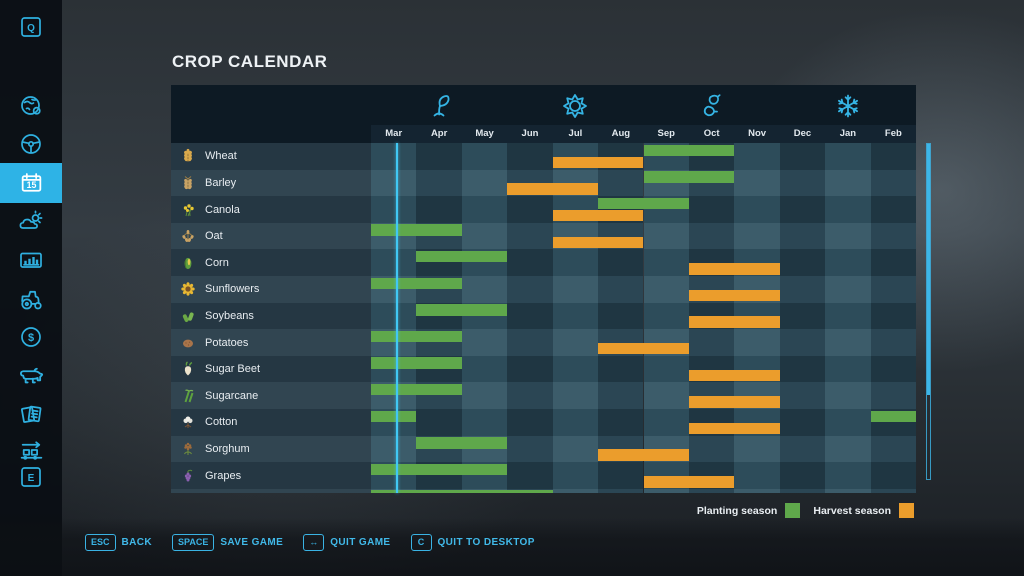 The image size is (1024, 576). Describe the element at coordinates (643, 105) in the screenshot. I see `season-icons-band` at that location.